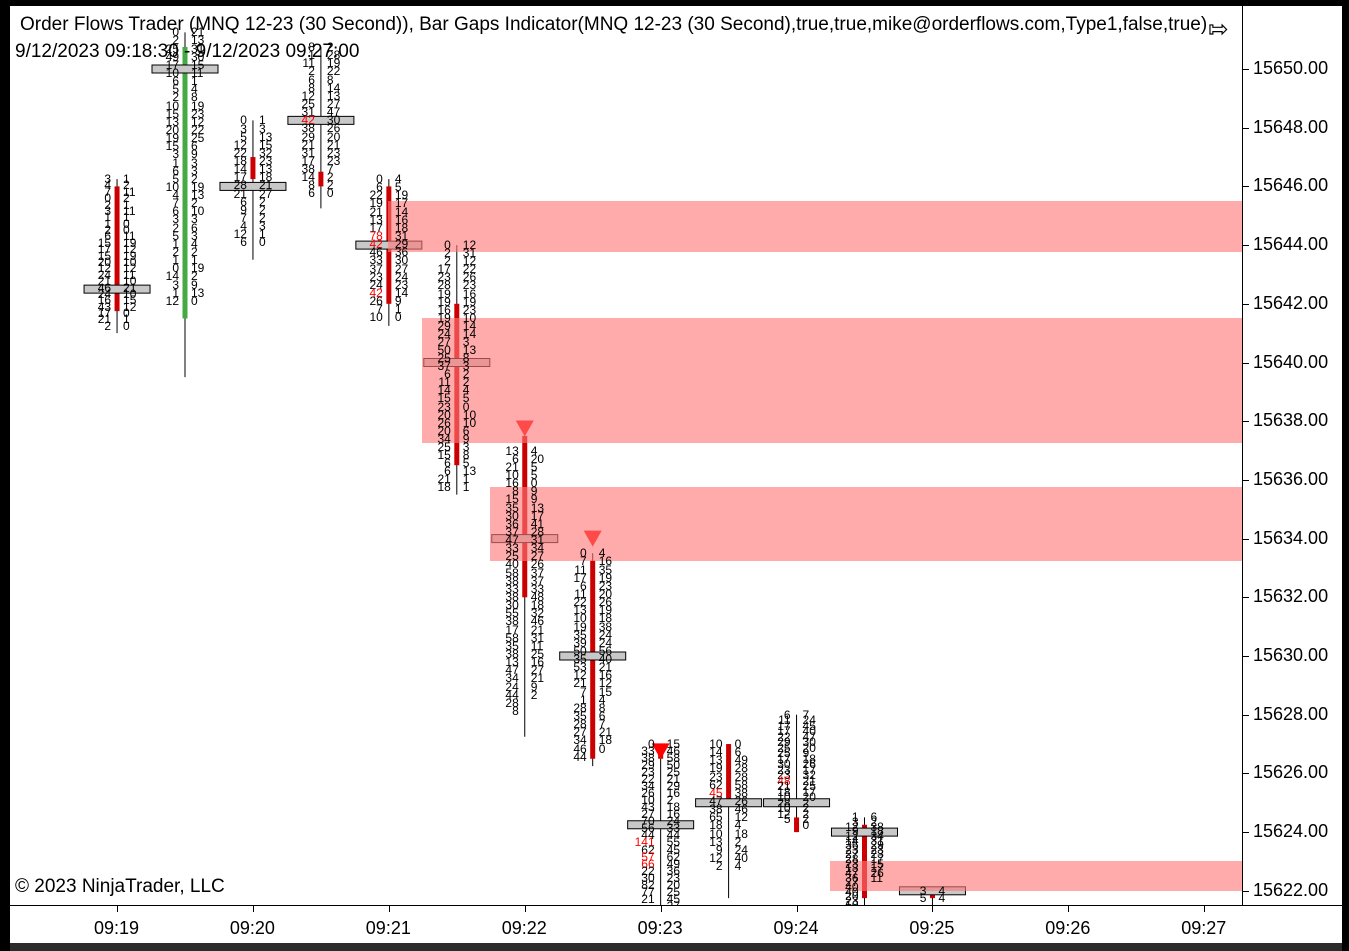 This screenshot has height=951, width=1349. I want to click on bid-volume: 33, so click(512, 548).